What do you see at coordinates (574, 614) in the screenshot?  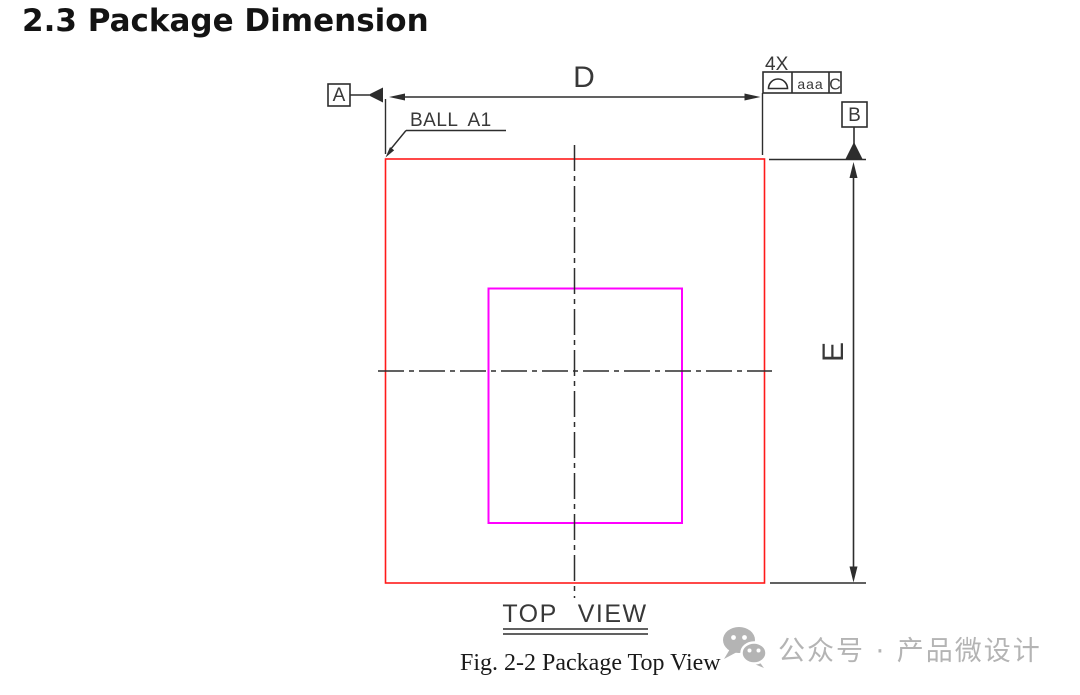 I see `view-label: TOP VIEW` at bounding box center [574, 614].